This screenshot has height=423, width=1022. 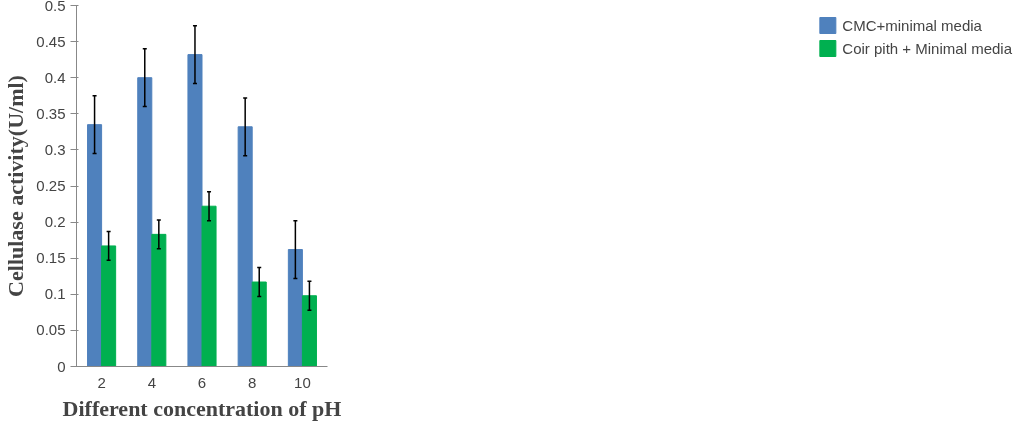 I want to click on y-tick-label: 0.35, so click(x=51, y=113).